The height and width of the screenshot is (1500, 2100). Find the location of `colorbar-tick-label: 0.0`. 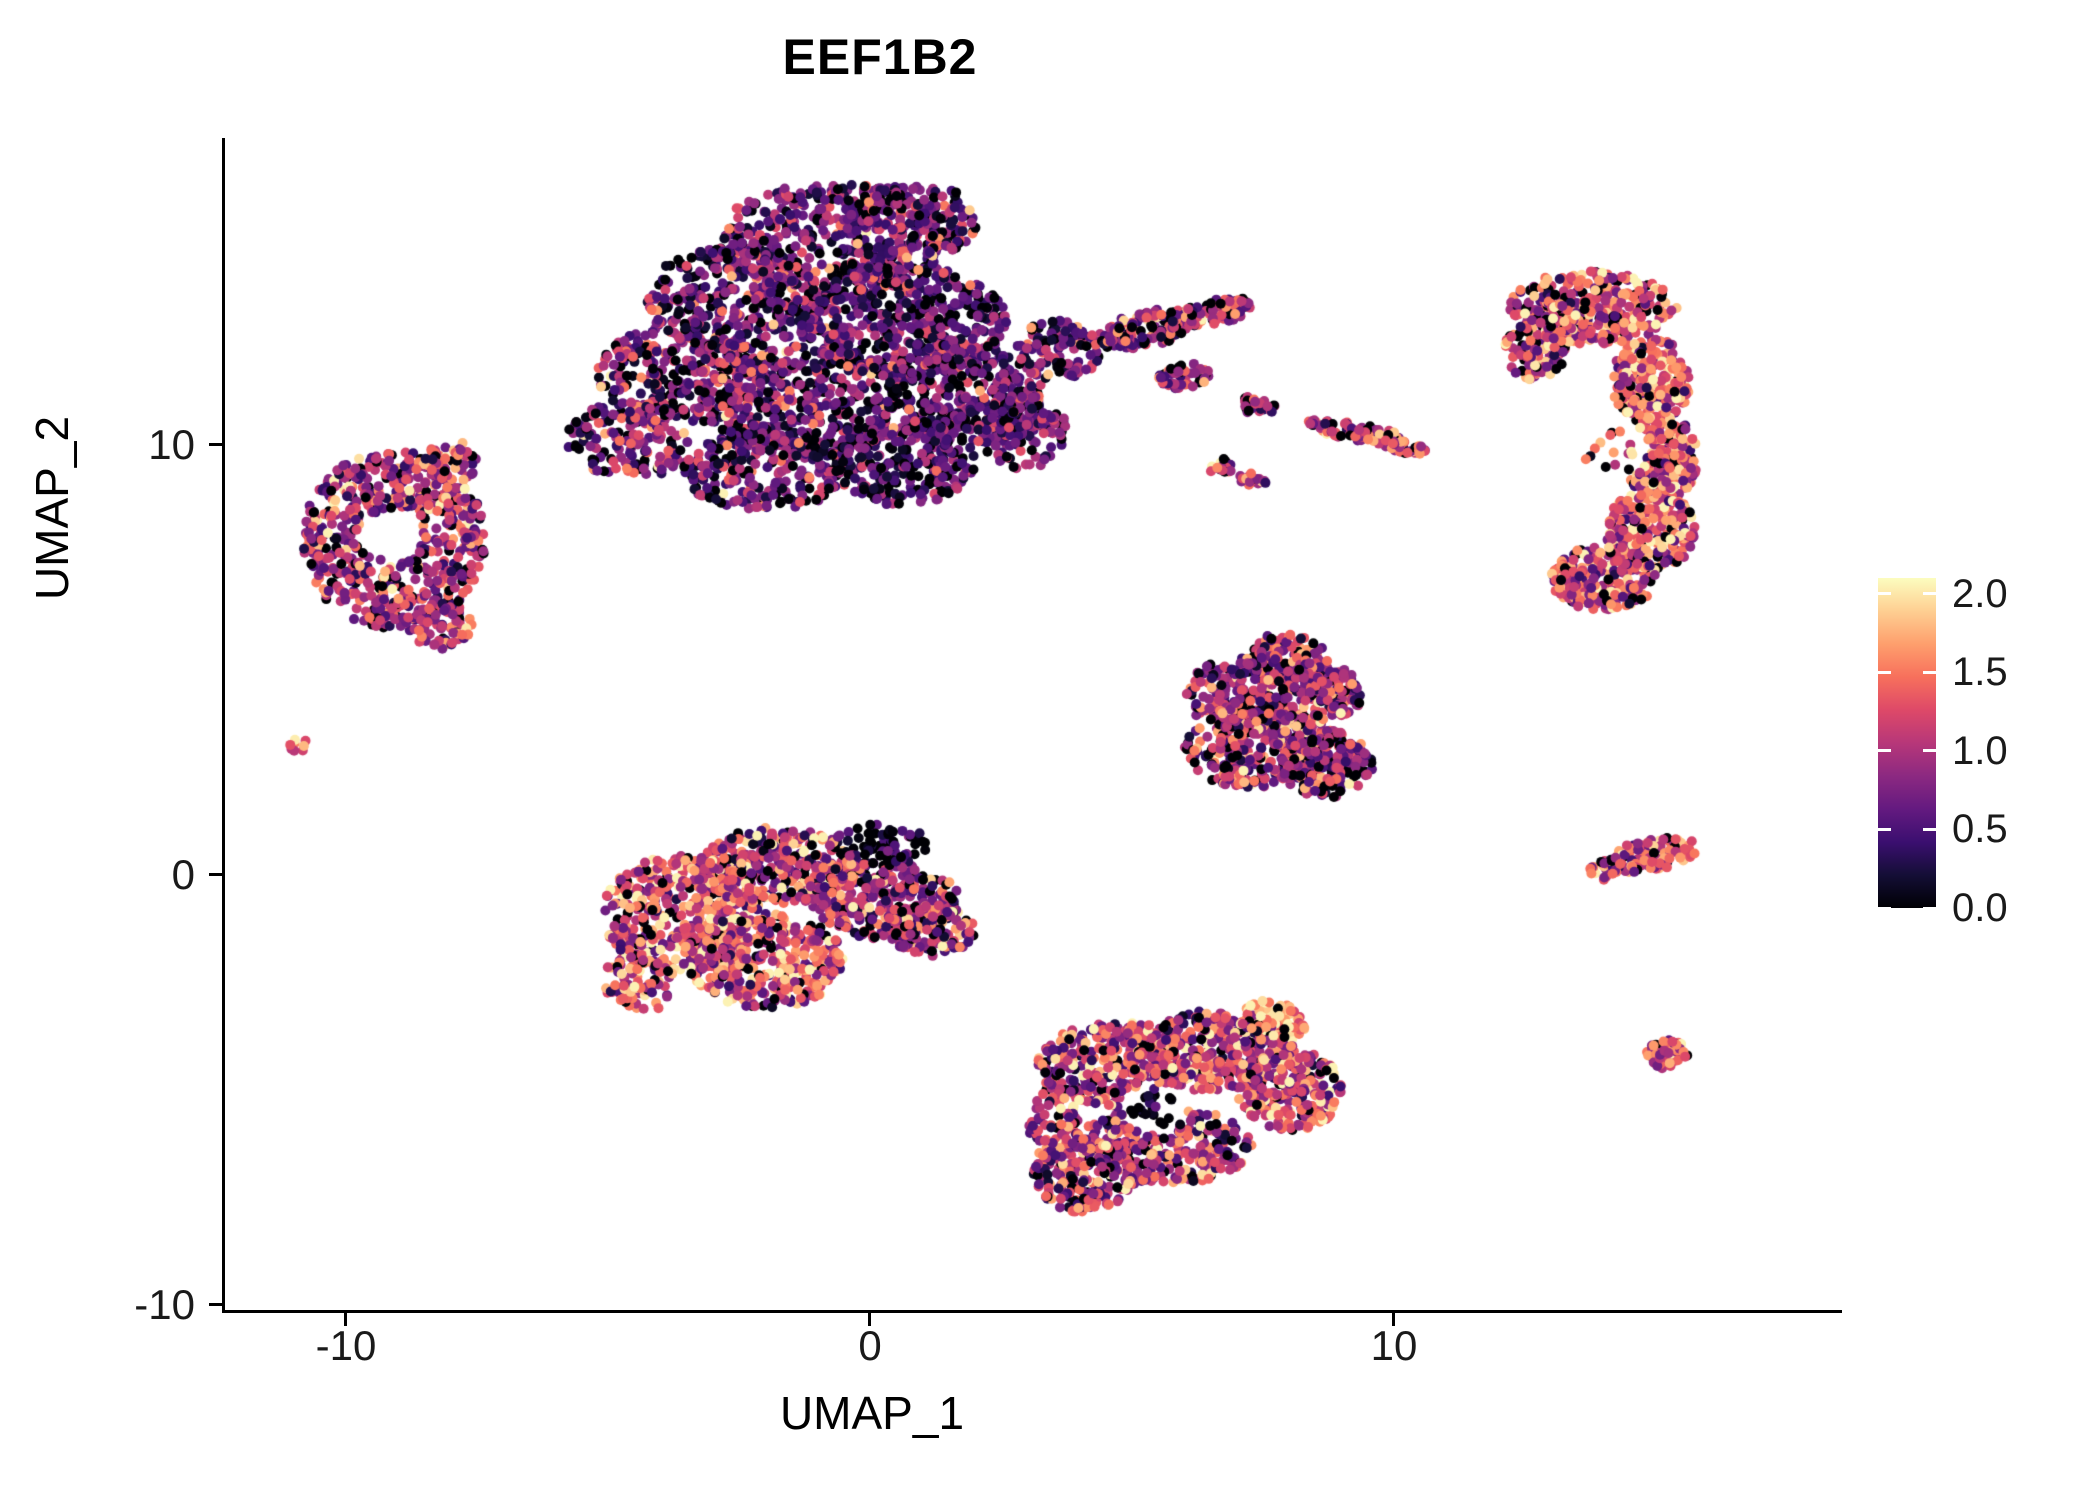

colorbar-tick-label: 0.0 is located at coordinates (1980, 908).